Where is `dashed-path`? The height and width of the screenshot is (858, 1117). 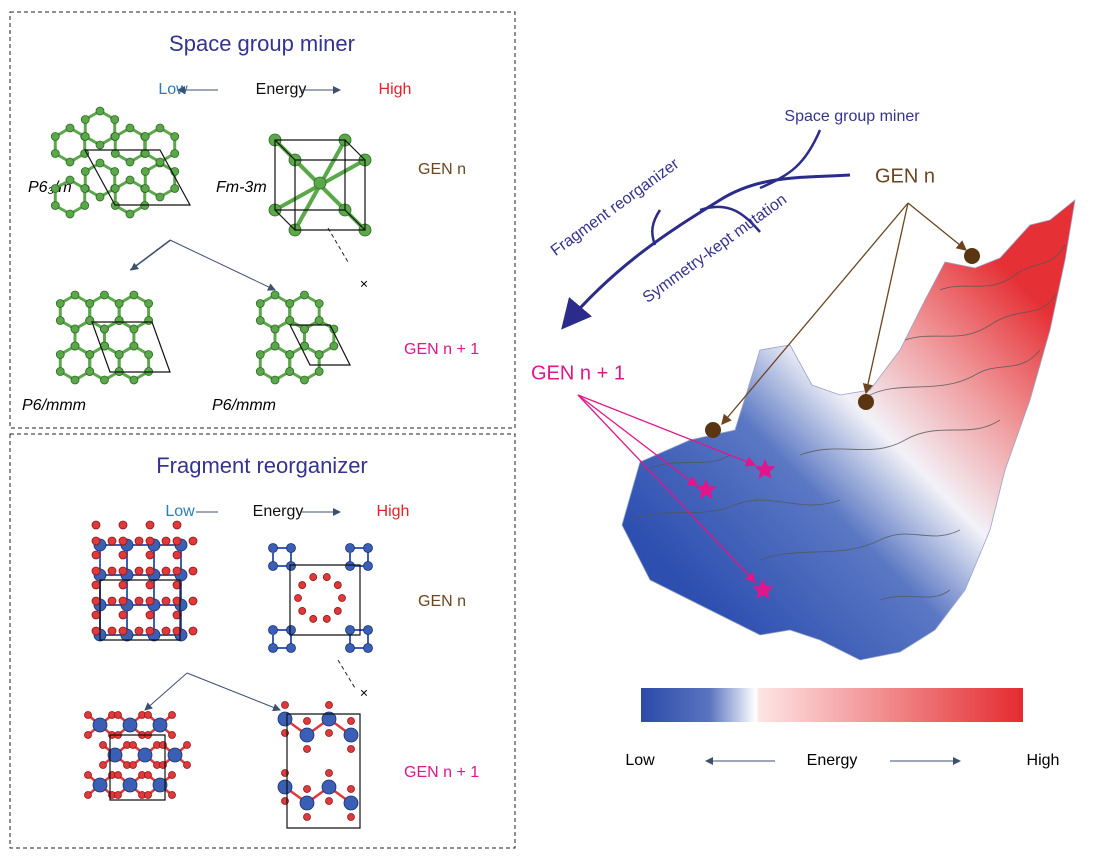
dashed-path is located at coordinates (346, 674).